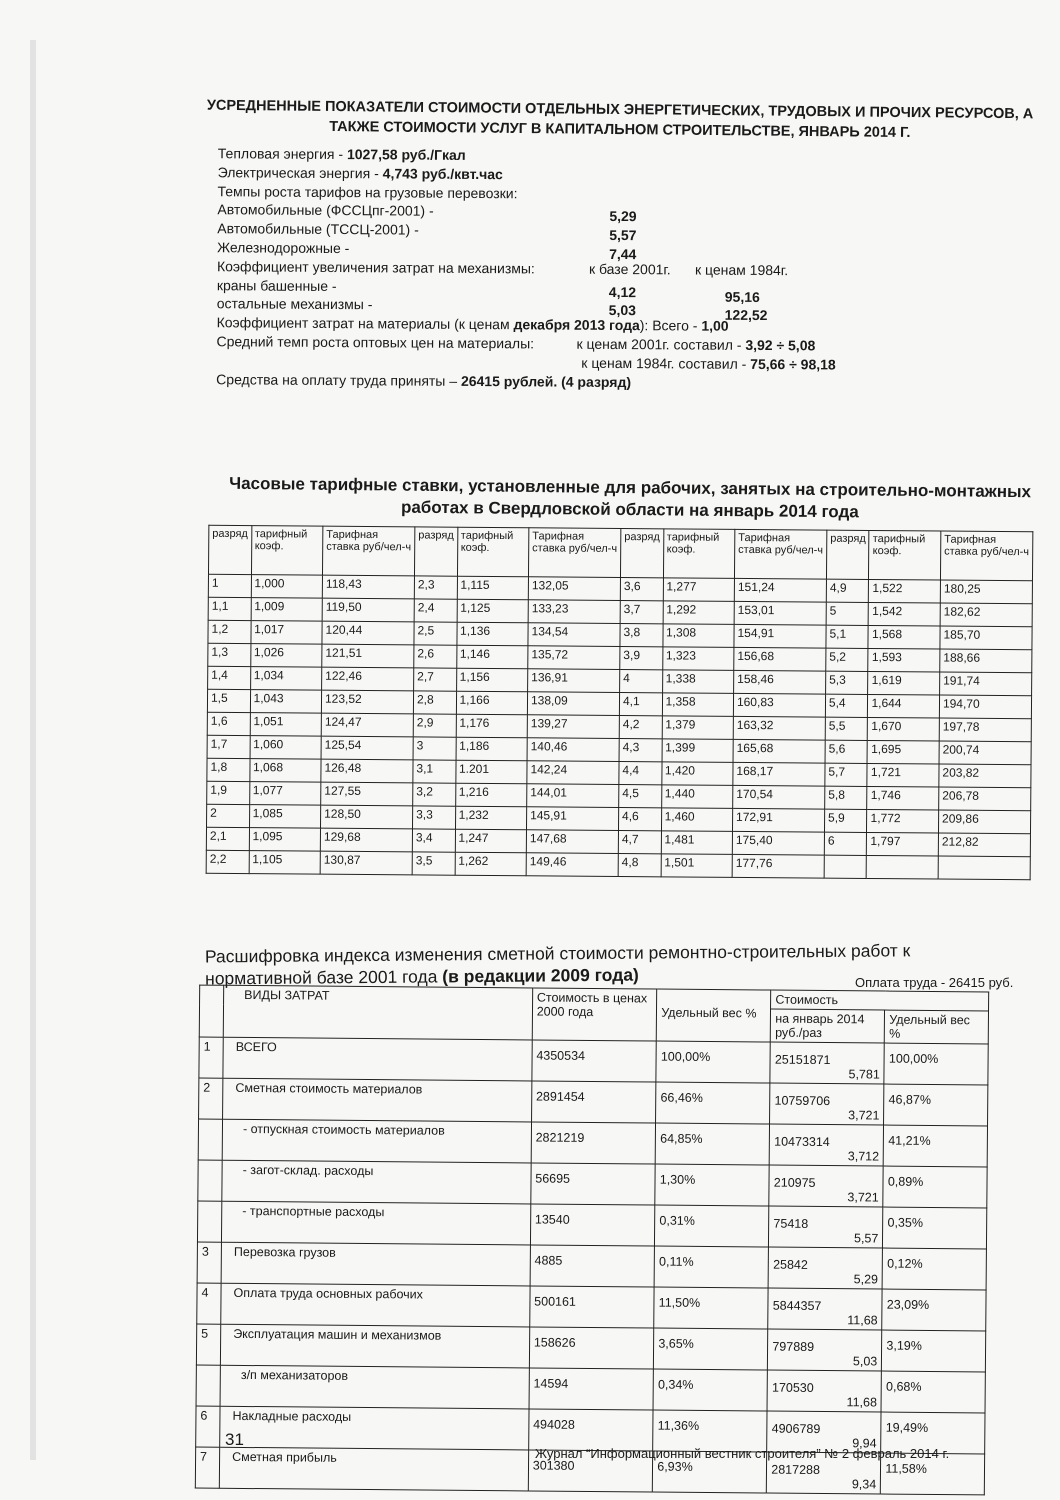 This screenshot has height=1500, width=1060. Describe the element at coordinates (847, 683) in the screenshot. I see `tariff-cell-grade: 5,3` at that location.